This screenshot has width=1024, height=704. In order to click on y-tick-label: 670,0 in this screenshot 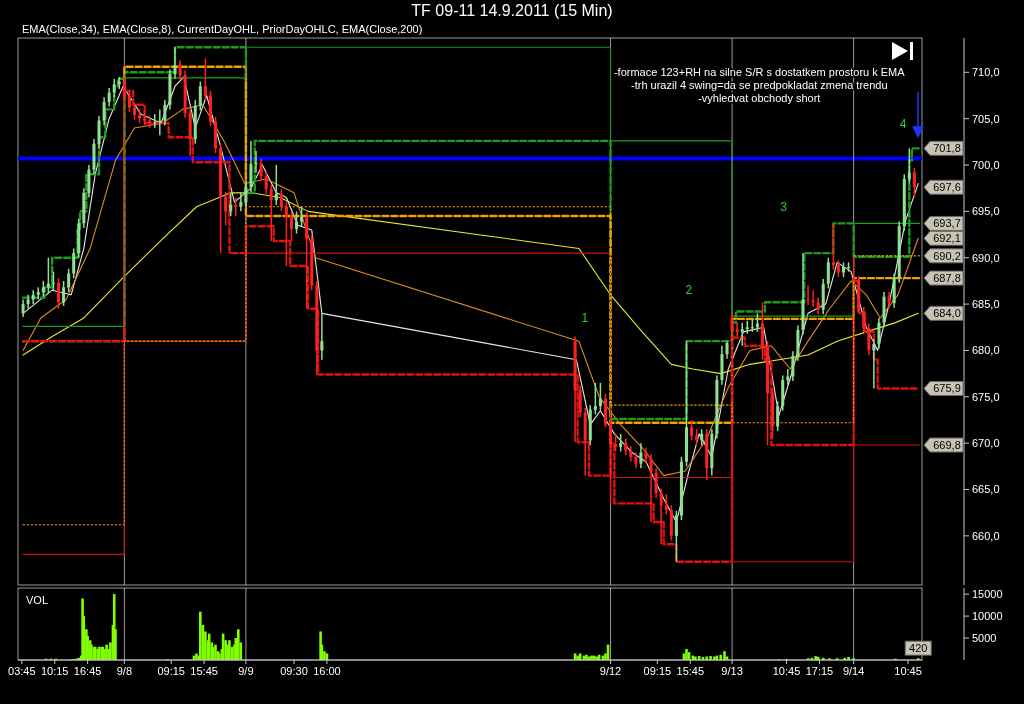, I will do `click(986, 443)`.